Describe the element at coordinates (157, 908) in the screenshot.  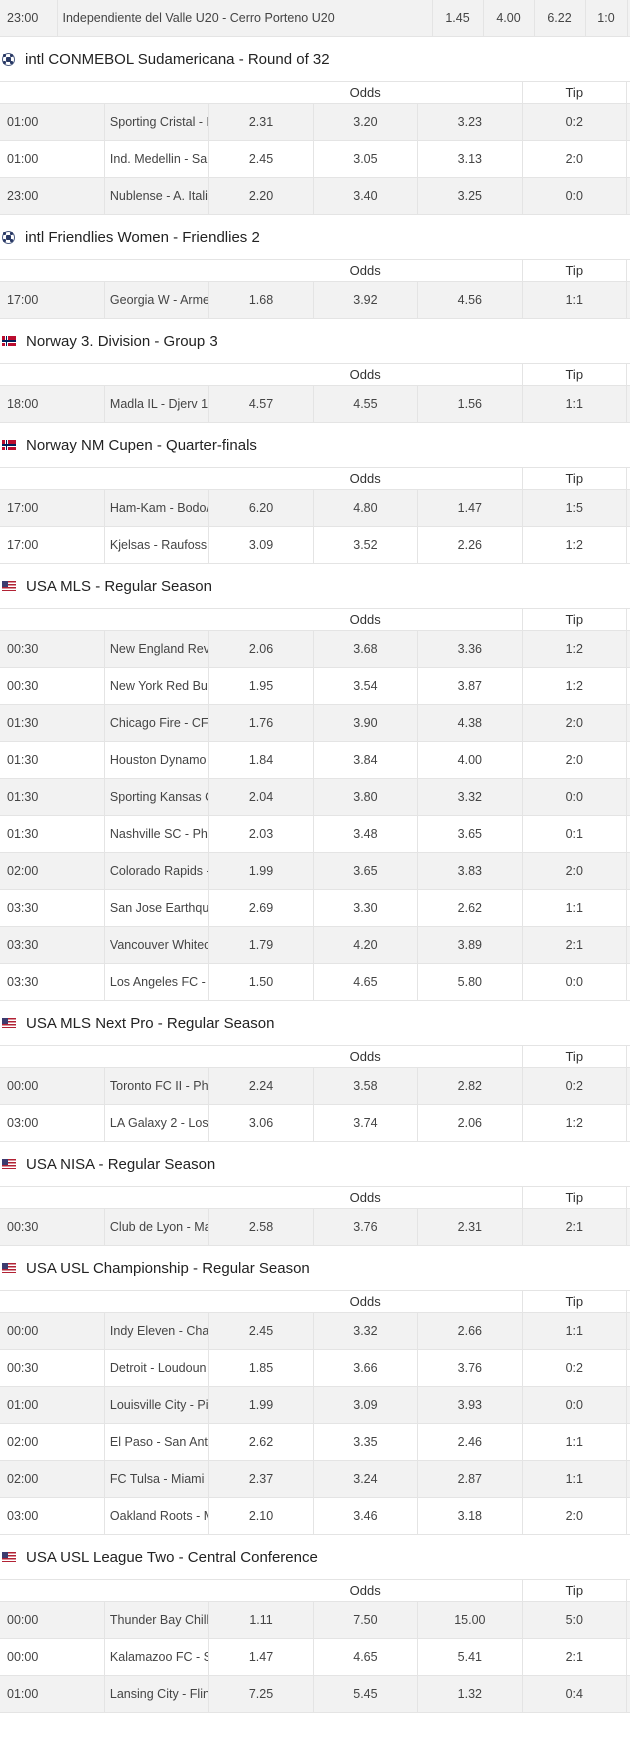
I see `match-teams: San Jose Earthquakes - Seattle Sounders` at that location.